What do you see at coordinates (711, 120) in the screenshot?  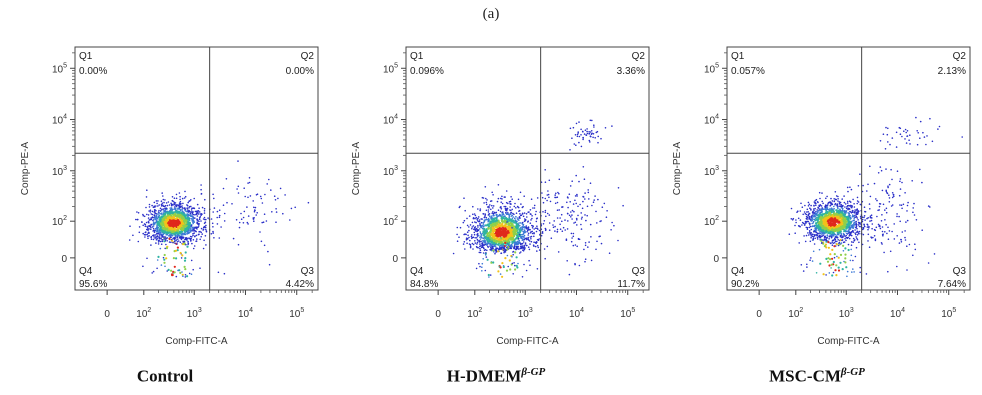 I see `y-tick-label: 104` at bounding box center [711, 120].